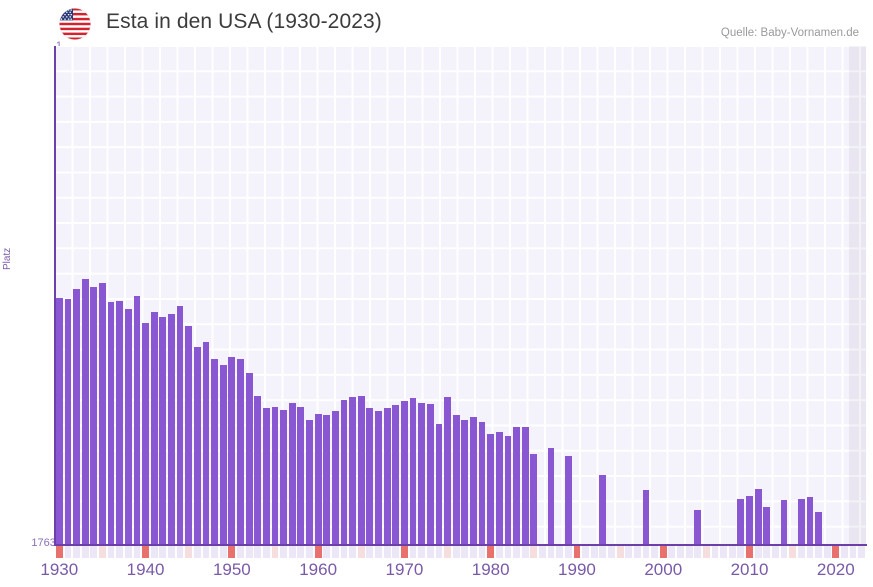 The image size is (873, 587). I want to click on bar-1954, so click(266, 476).